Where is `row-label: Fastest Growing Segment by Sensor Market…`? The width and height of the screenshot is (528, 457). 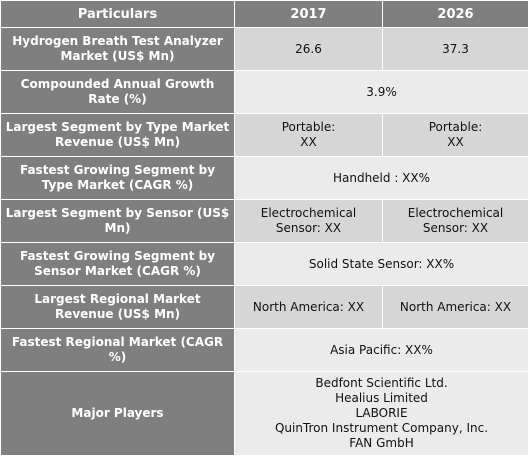
row-label: Fastest Growing Segment by Sensor Market… is located at coordinates (117, 264).